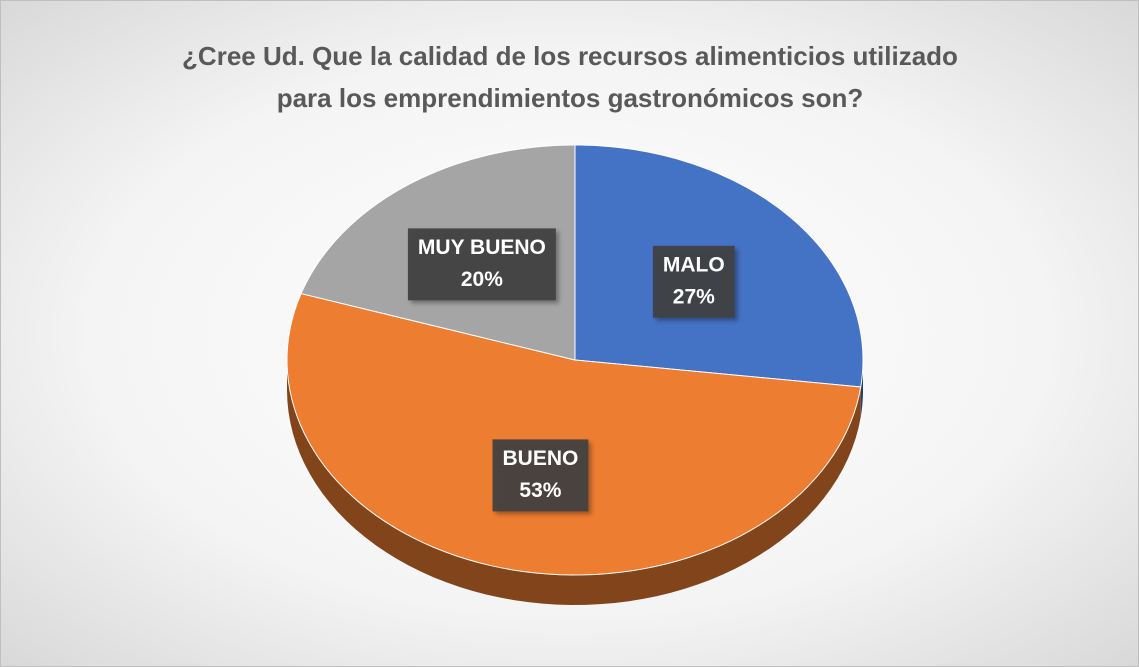  I want to click on labels: MALO 27% BUENO 53% MUY BUENO 20%, so click(571, 370).